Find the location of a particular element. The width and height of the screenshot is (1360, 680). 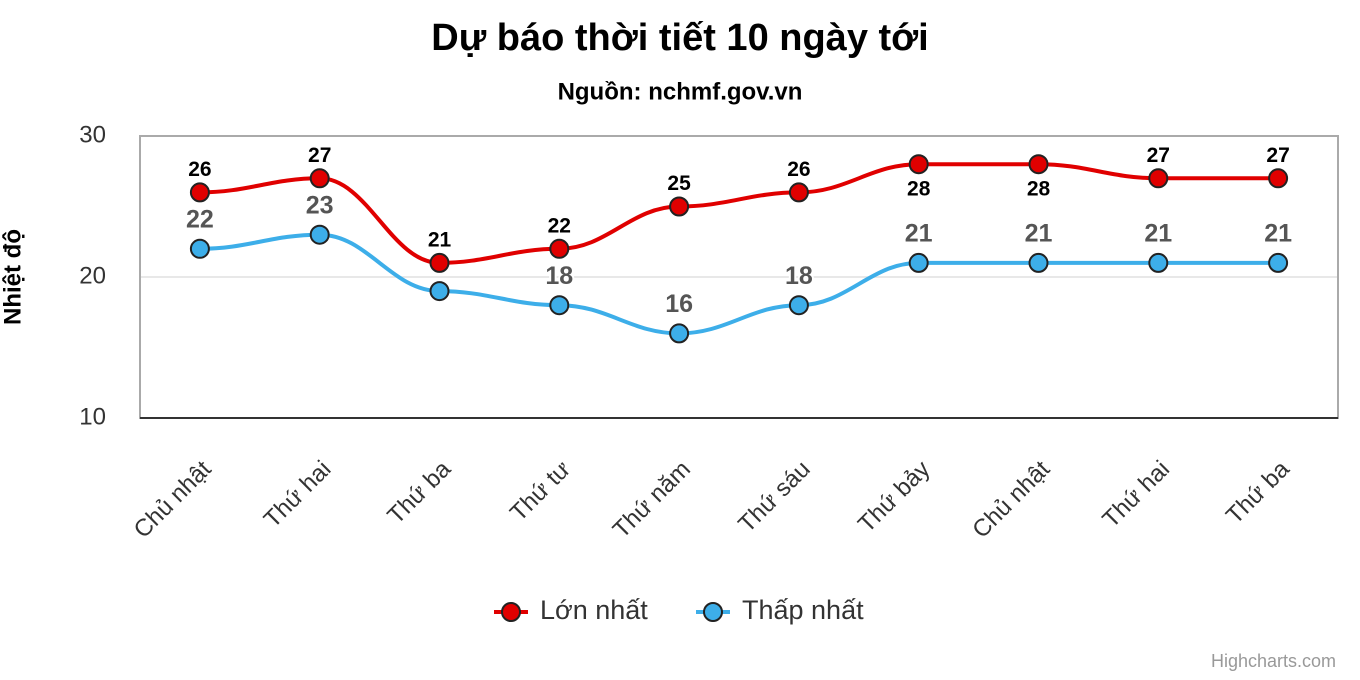

chart-subtitle: Nguồn: nchmf.gov.vn is located at coordinates (680, 91).